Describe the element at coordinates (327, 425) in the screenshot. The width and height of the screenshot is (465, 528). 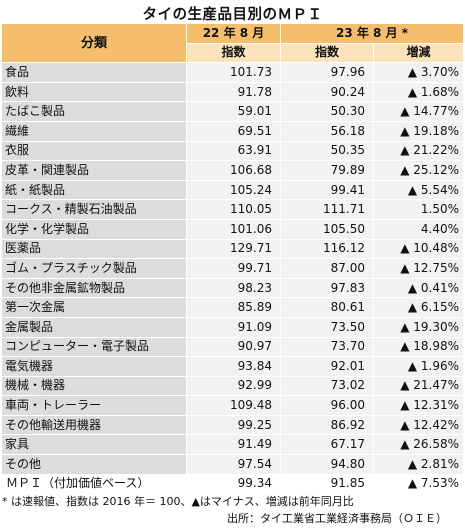
I see `row-index-2023-cell: 86.92` at that location.